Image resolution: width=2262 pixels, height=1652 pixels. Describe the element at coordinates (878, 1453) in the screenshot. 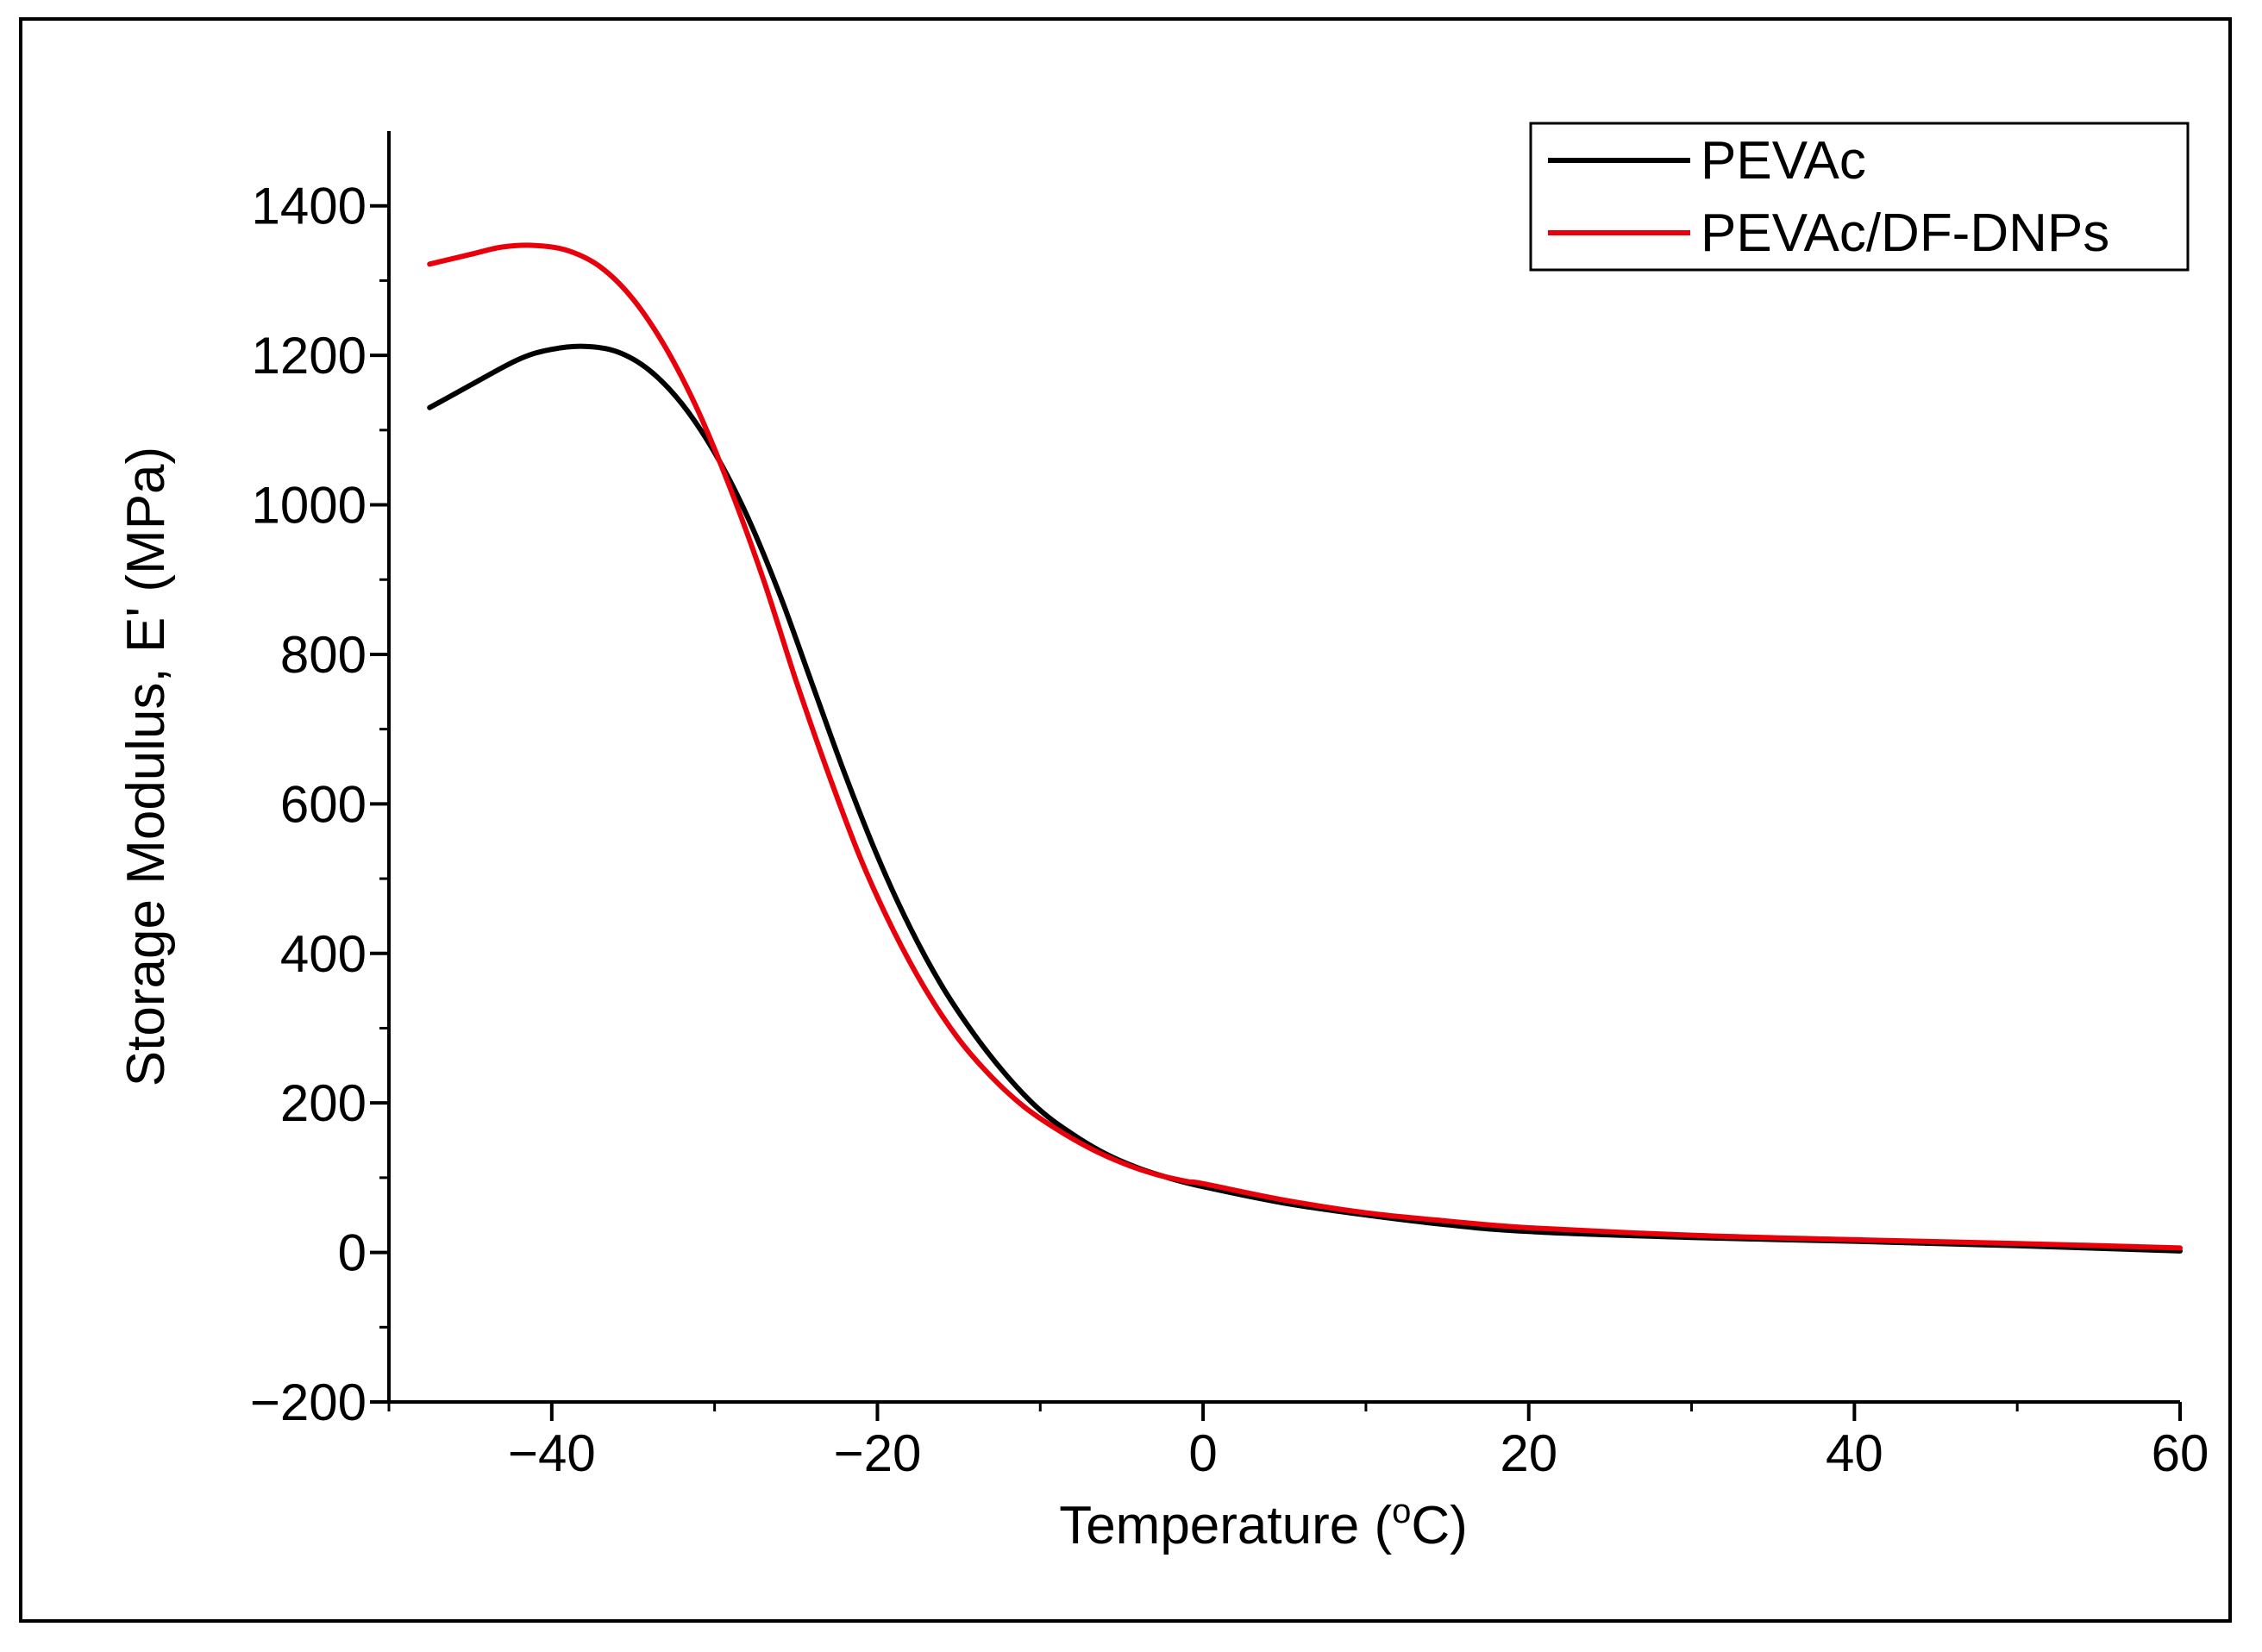

I see `x-tick-label: −20` at that location.